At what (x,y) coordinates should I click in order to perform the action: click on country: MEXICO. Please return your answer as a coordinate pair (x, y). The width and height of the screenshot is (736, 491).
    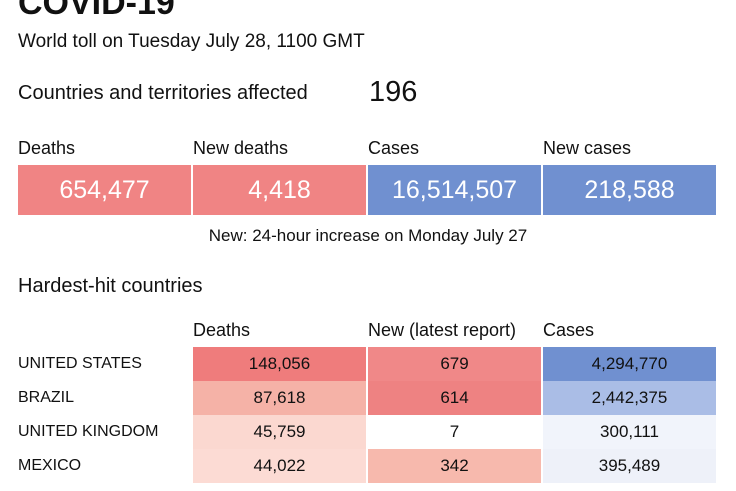
    Looking at the image, I should click on (50, 465).